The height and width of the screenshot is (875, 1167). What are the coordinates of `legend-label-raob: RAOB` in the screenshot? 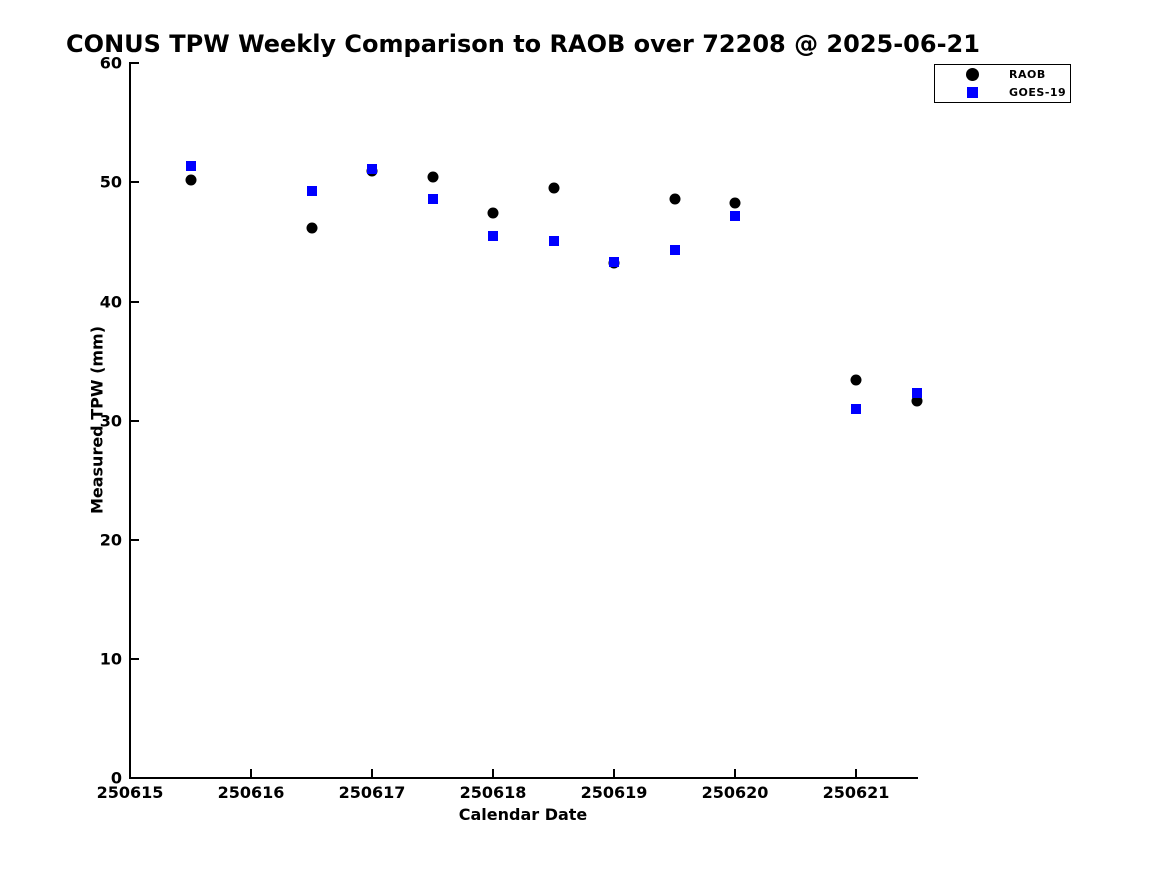 It's located at (1027, 75).